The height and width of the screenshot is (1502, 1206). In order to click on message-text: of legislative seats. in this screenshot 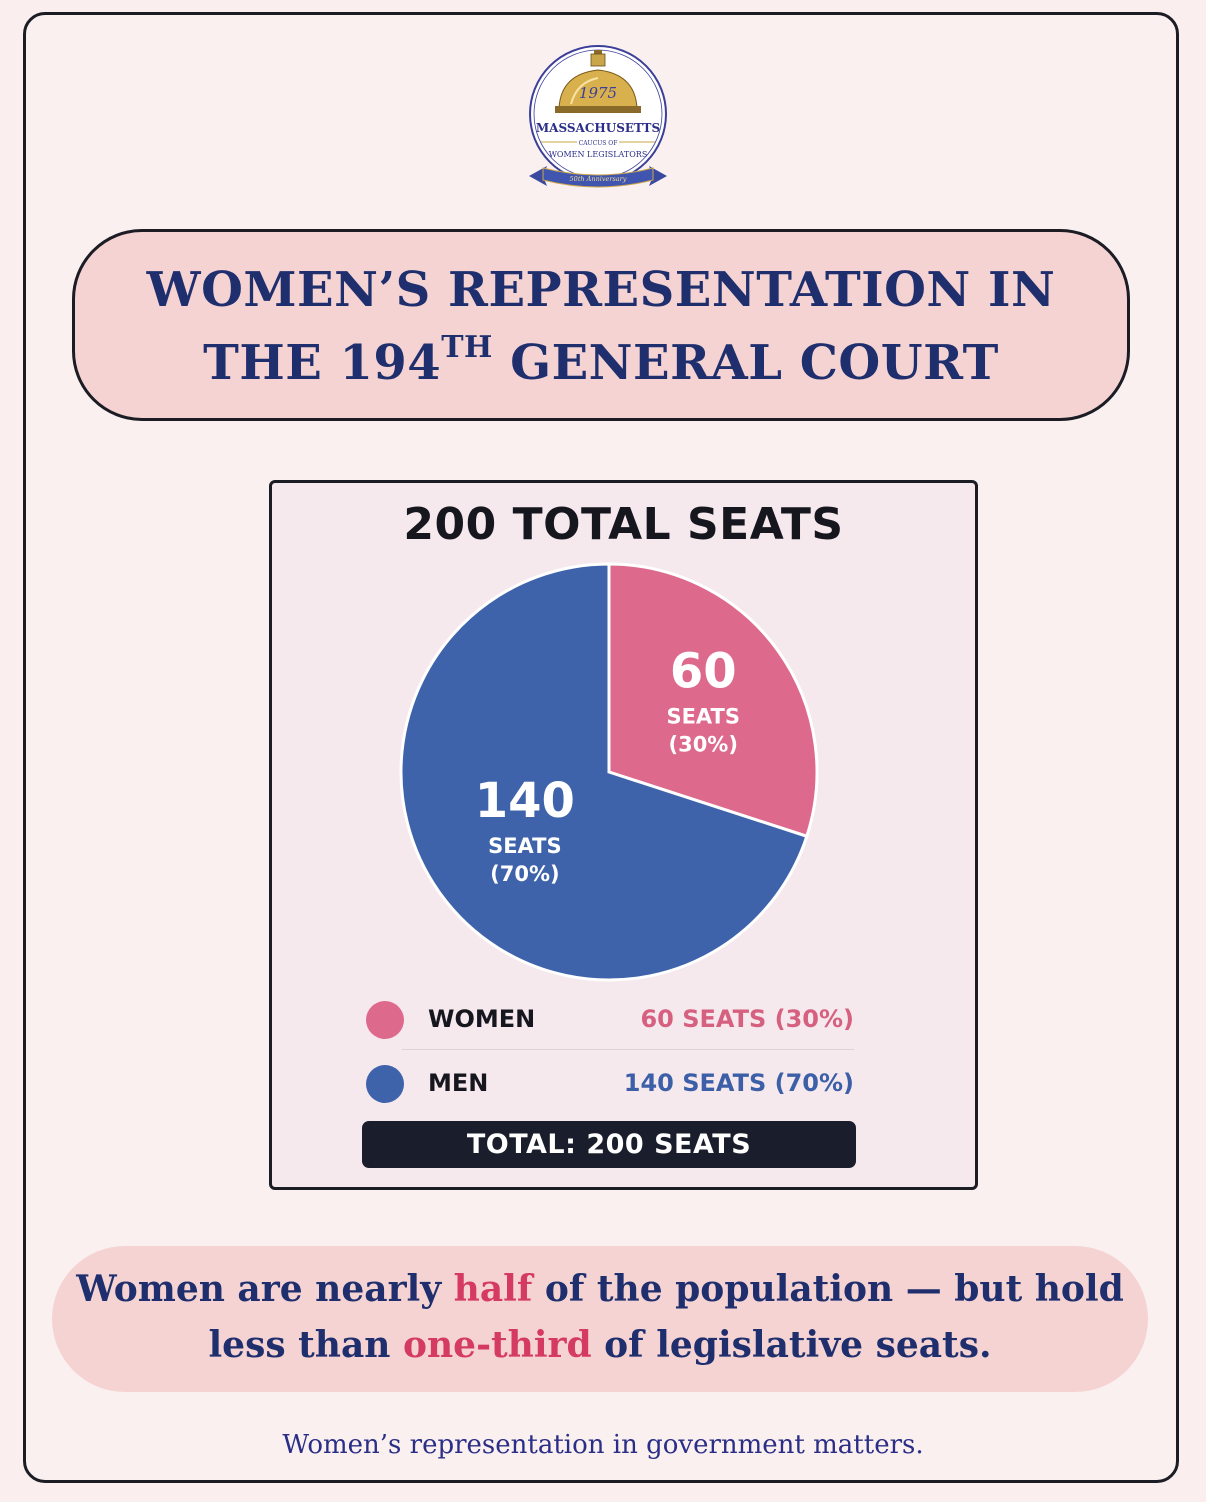, I will do `click(791, 1345)`.